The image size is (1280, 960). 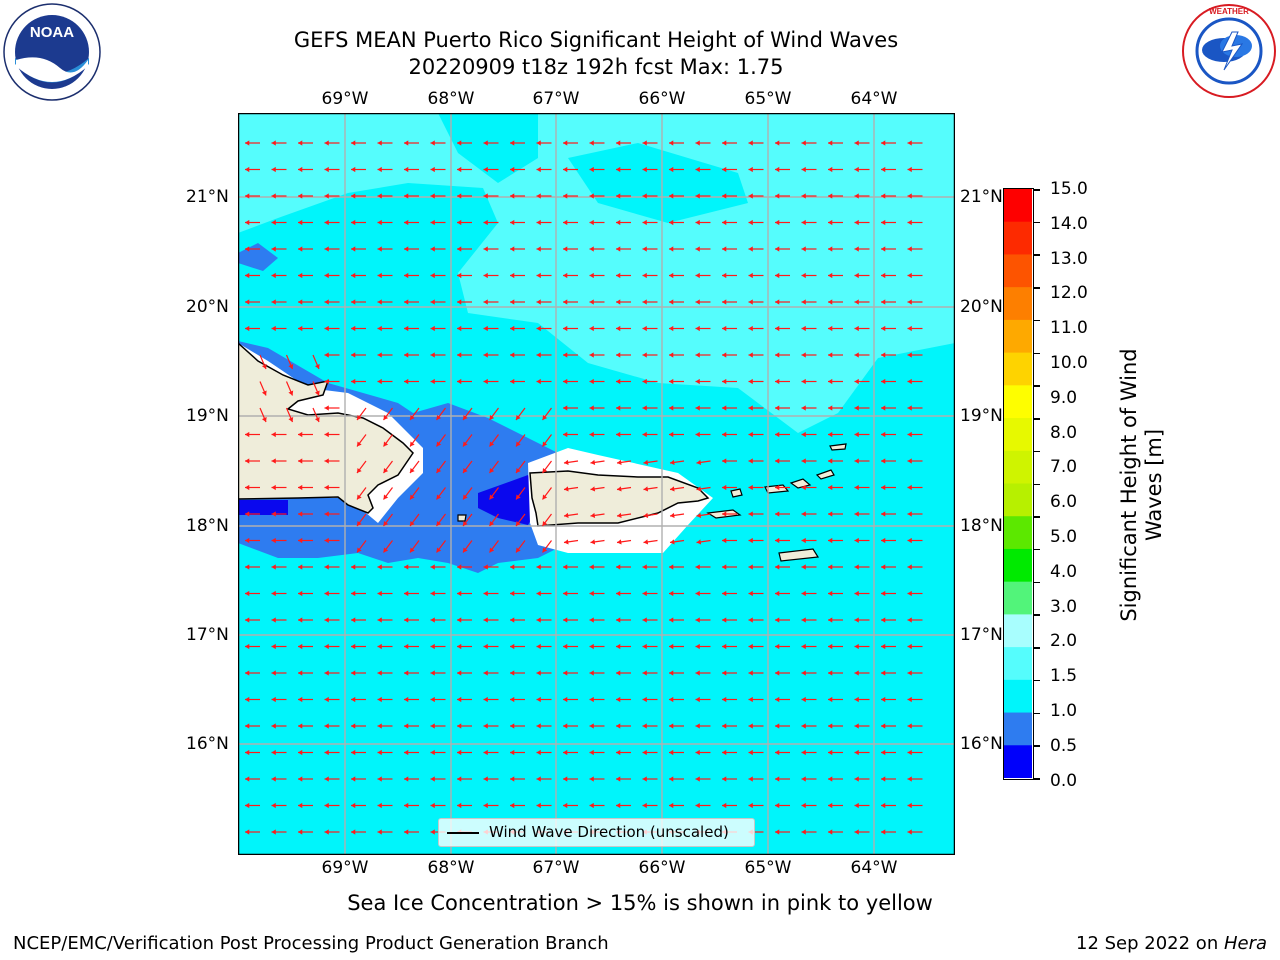 I want to click on lon-label-bottom-67: 67°W, so click(x=556, y=868).